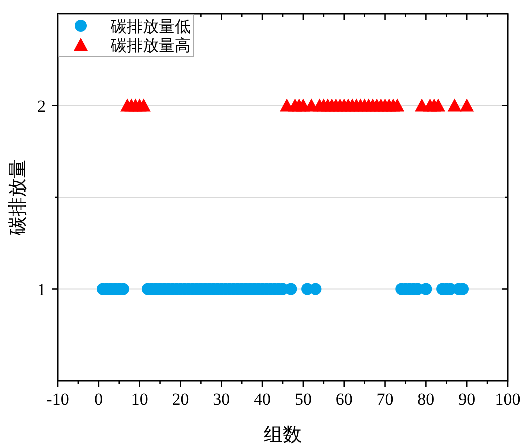  I want to click on x-tick-label: 100, so click(508, 399).